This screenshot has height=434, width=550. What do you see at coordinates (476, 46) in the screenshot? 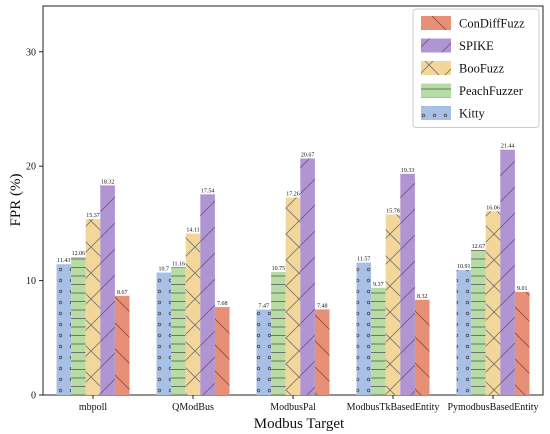
I see `legend-label-spike: SPIKE` at bounding box center [476, 46].